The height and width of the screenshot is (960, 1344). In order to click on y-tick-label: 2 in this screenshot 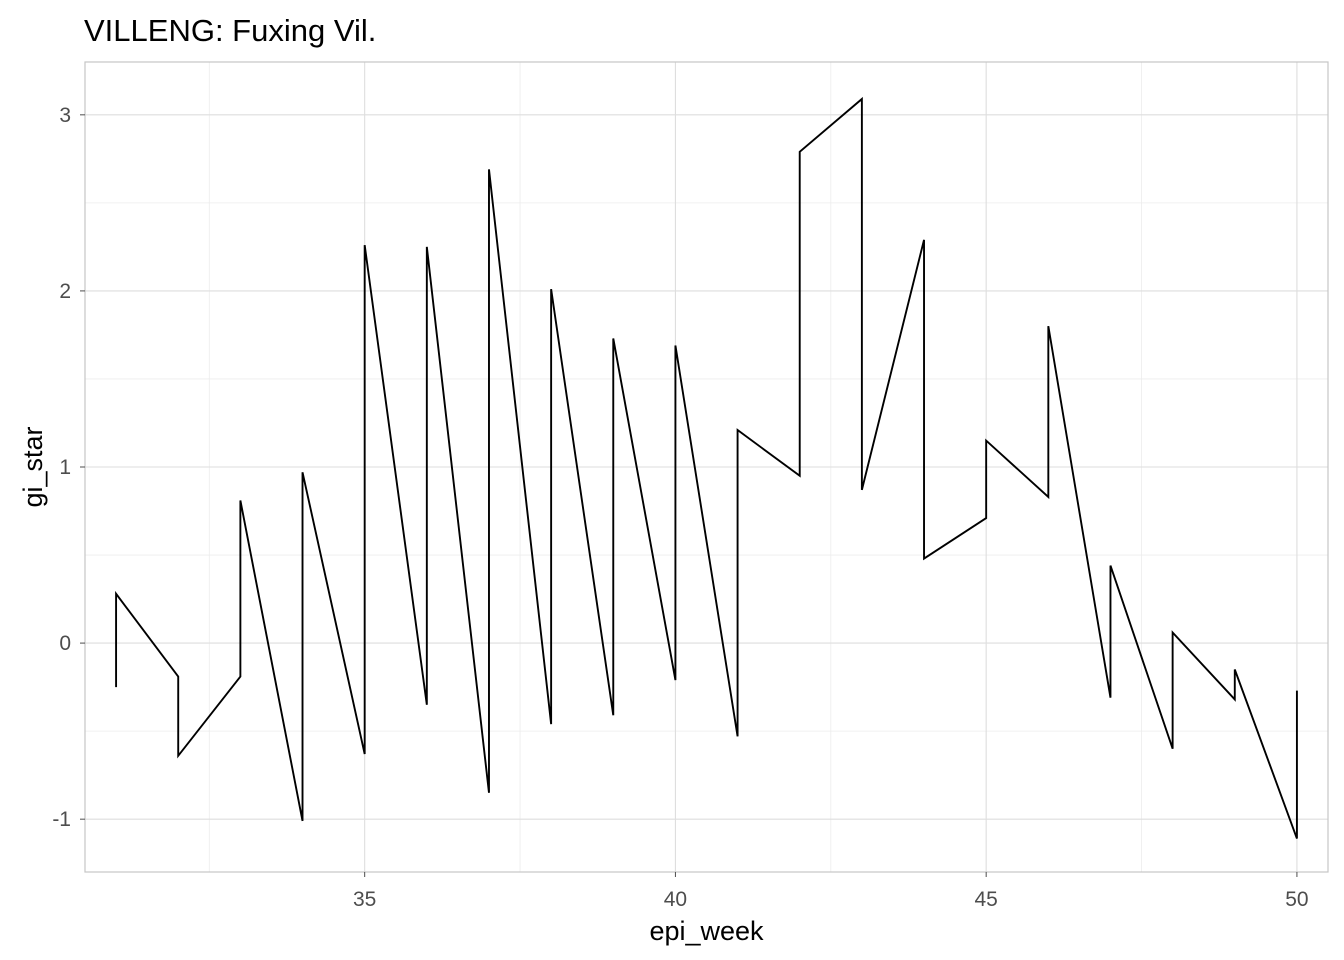, I will do `click(65, 291)`.